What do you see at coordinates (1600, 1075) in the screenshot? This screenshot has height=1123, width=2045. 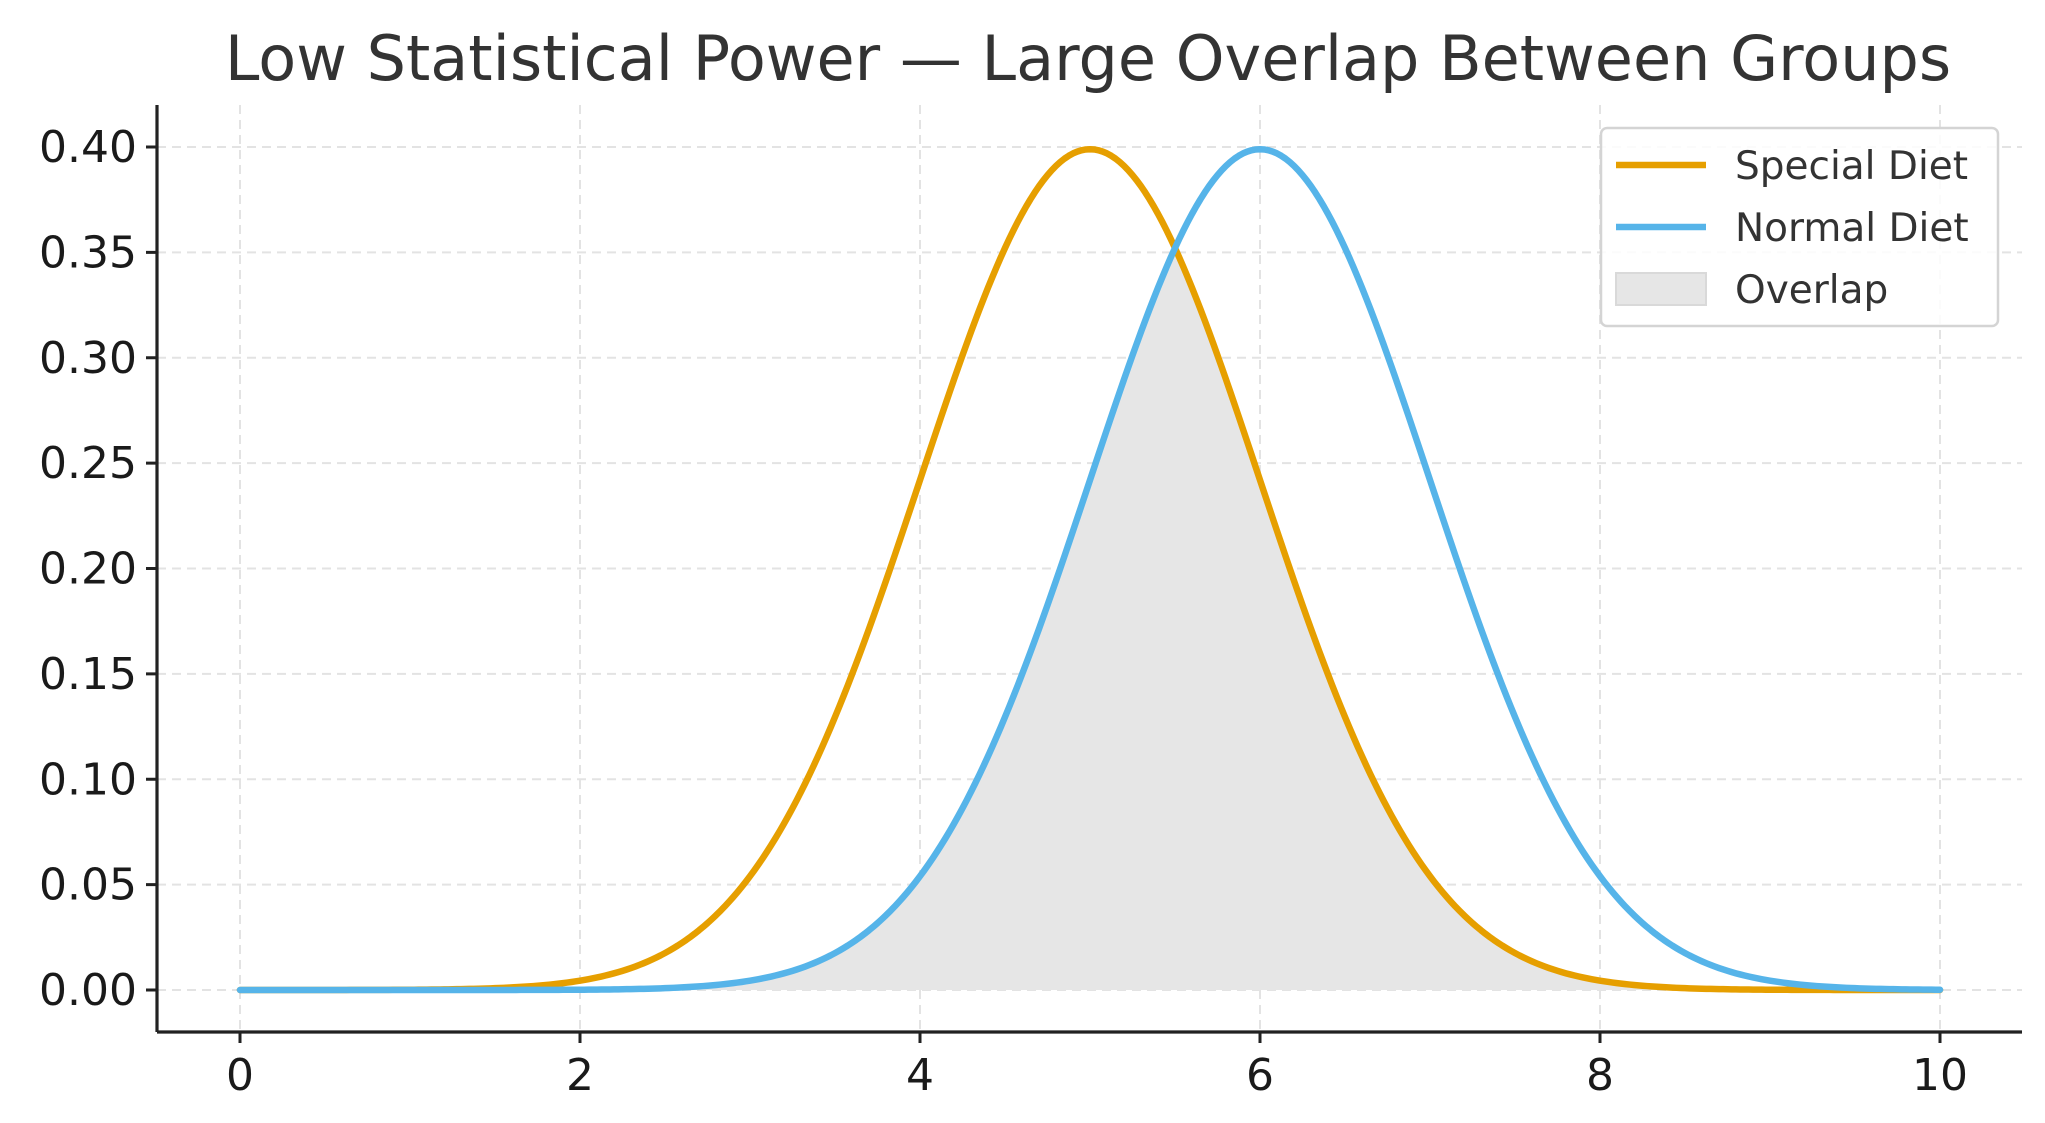 I see `x-tick-label: 8` at bounding box center [1600, 1075].